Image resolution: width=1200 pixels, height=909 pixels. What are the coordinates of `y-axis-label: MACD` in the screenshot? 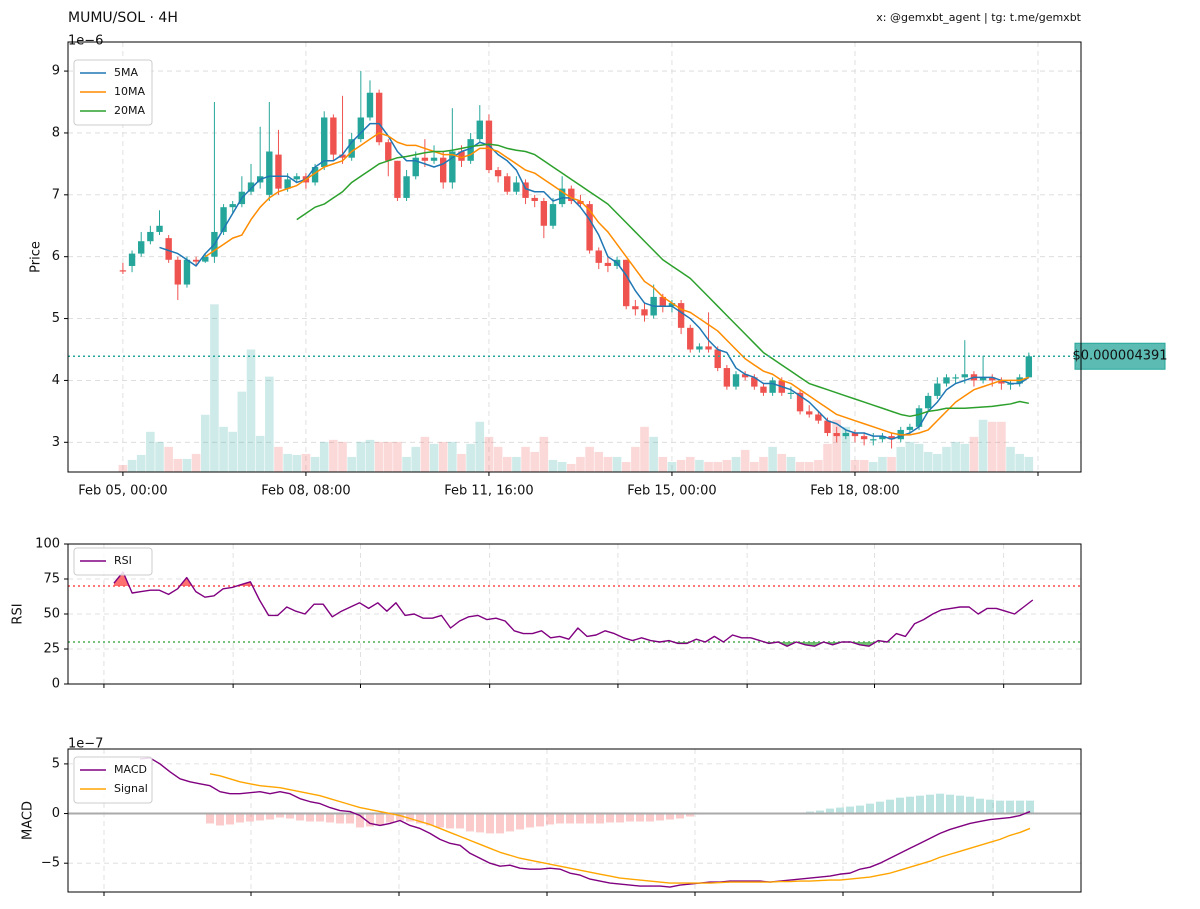 It's located at (28, 820).